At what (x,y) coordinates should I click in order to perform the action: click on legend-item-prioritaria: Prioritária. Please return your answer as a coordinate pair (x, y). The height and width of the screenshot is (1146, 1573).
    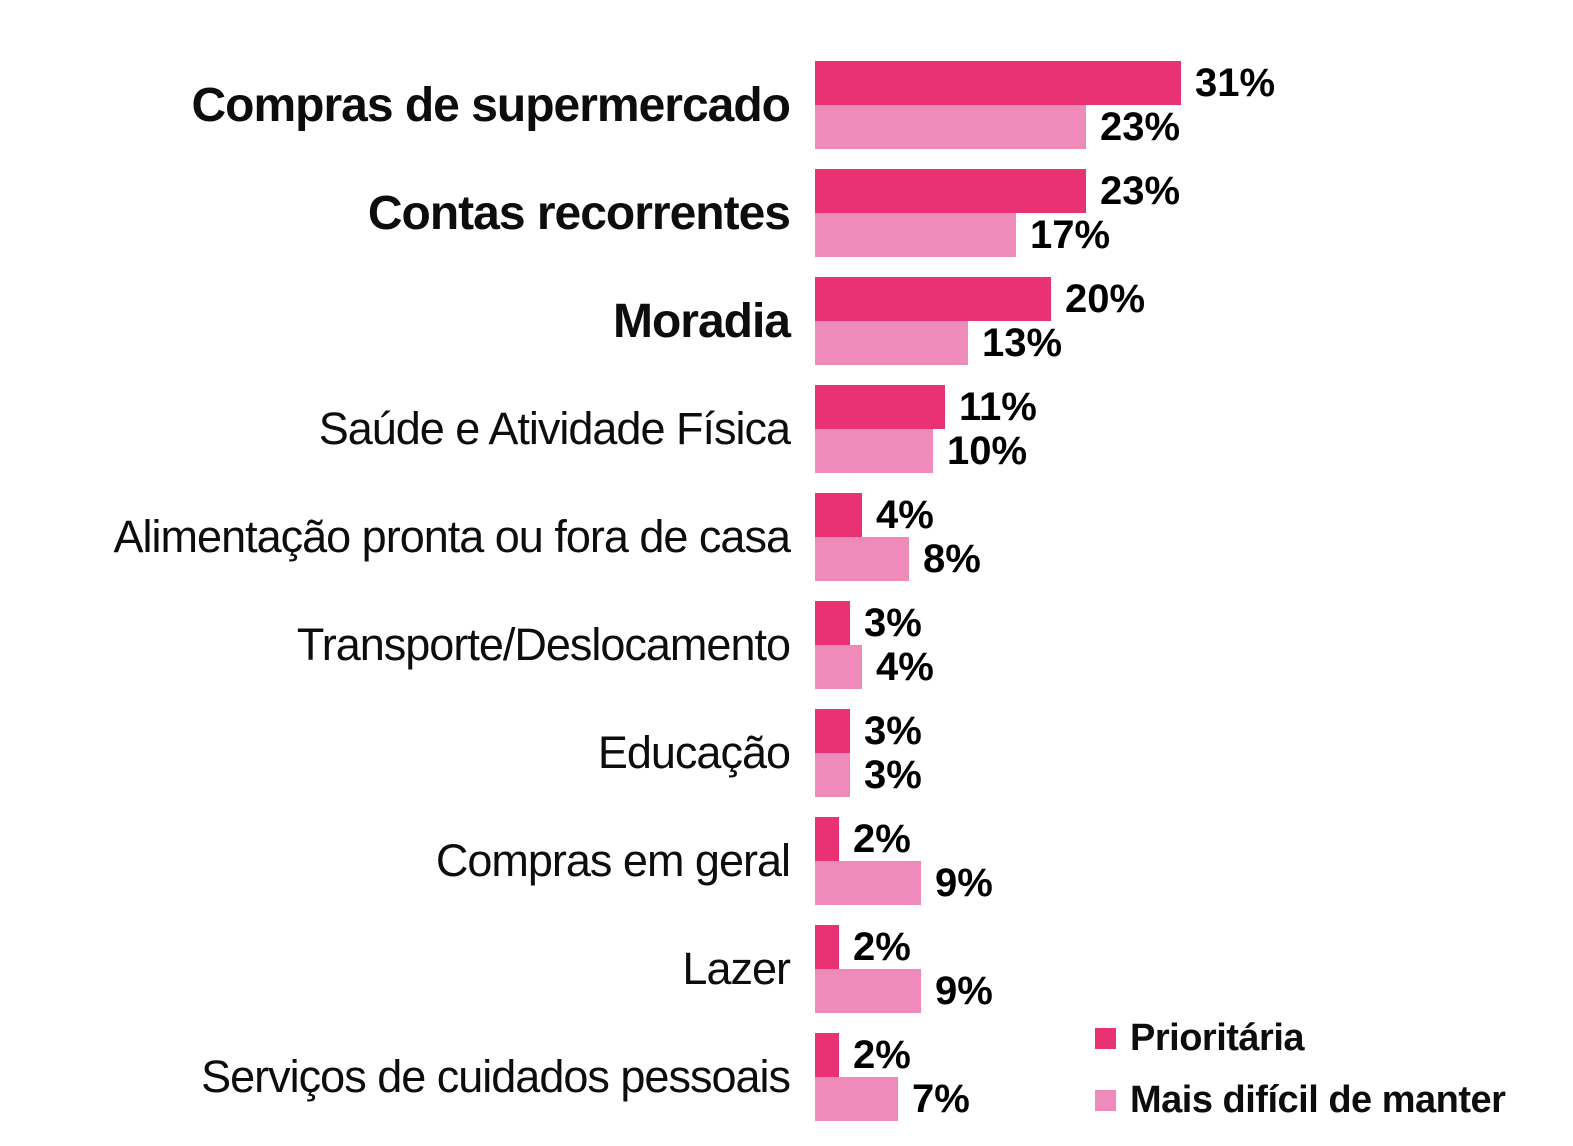
    Looking at the image, I should click on (1300, 1038).